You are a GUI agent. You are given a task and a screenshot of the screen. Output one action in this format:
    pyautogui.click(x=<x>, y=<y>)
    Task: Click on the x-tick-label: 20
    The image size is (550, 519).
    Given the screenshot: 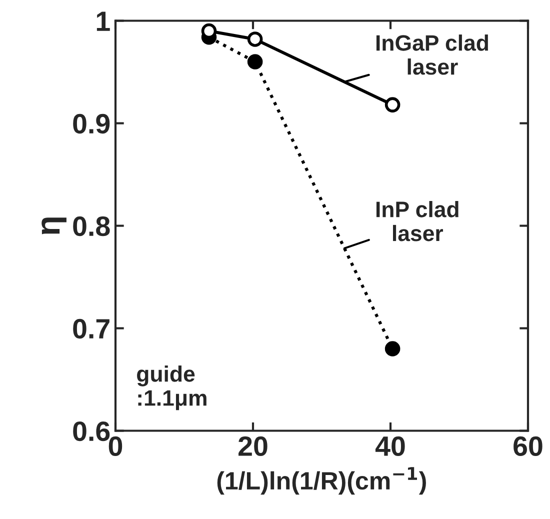 What is the action you would take?
    pyautogui.click(x=253, y=446)
    